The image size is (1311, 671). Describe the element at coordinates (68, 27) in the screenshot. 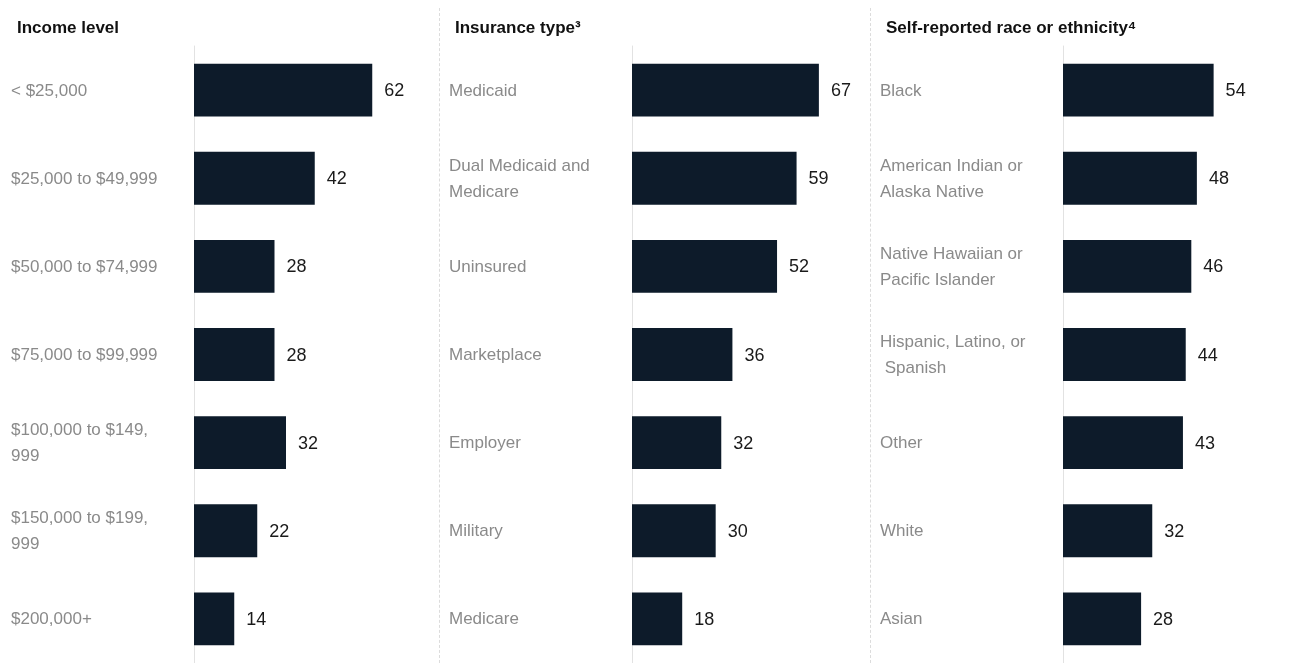

I see `chart-title: Income level` at that location.